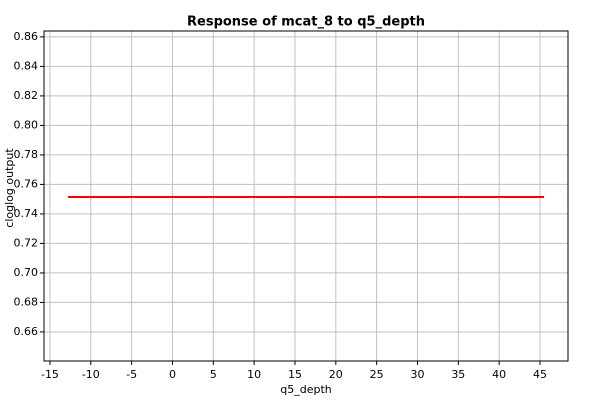  What do you see at coordinates (26, 183) in the screenshot?
I see `y-tick-label: 0.76` at bounding box center [26, 183].